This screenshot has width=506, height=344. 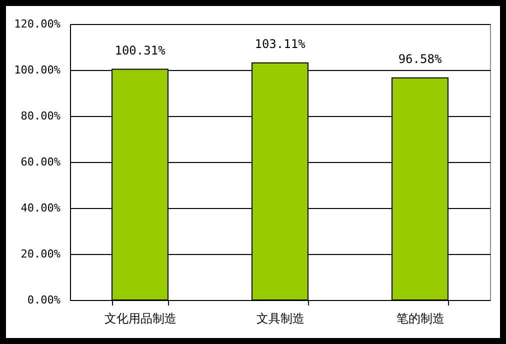 I want to click on x-tick-label: 笔的制造, so click(x=420, y=319).